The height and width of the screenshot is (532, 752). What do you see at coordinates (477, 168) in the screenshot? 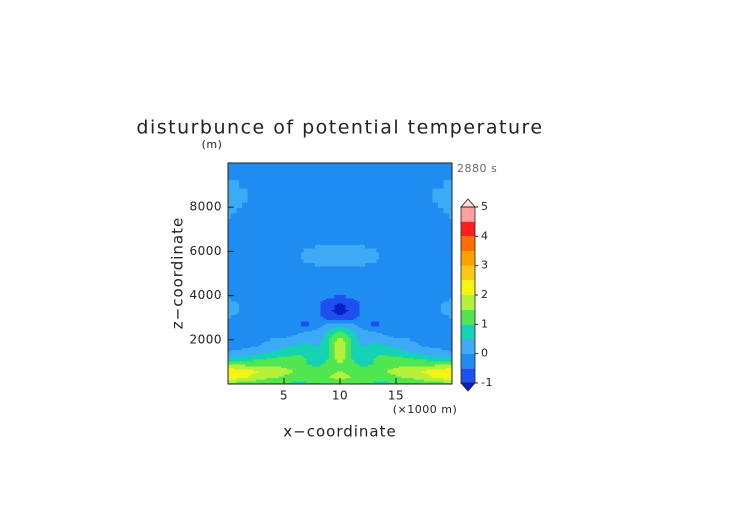
I see `time-annotation: 2880 s` at bounding box center [477, 168].